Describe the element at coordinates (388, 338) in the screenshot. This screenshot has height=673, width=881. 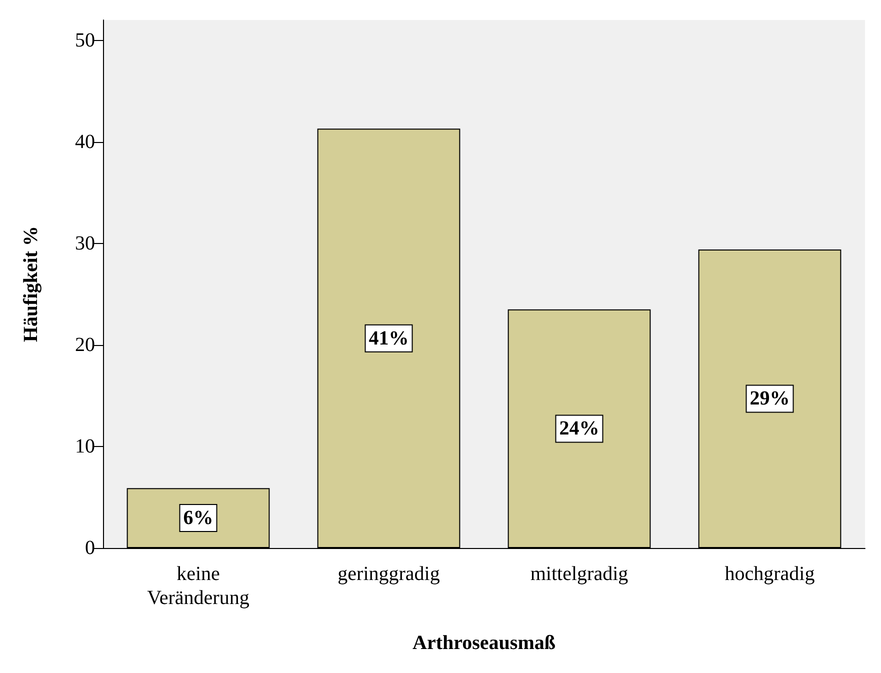
I see `data-label: 41%` at that location.